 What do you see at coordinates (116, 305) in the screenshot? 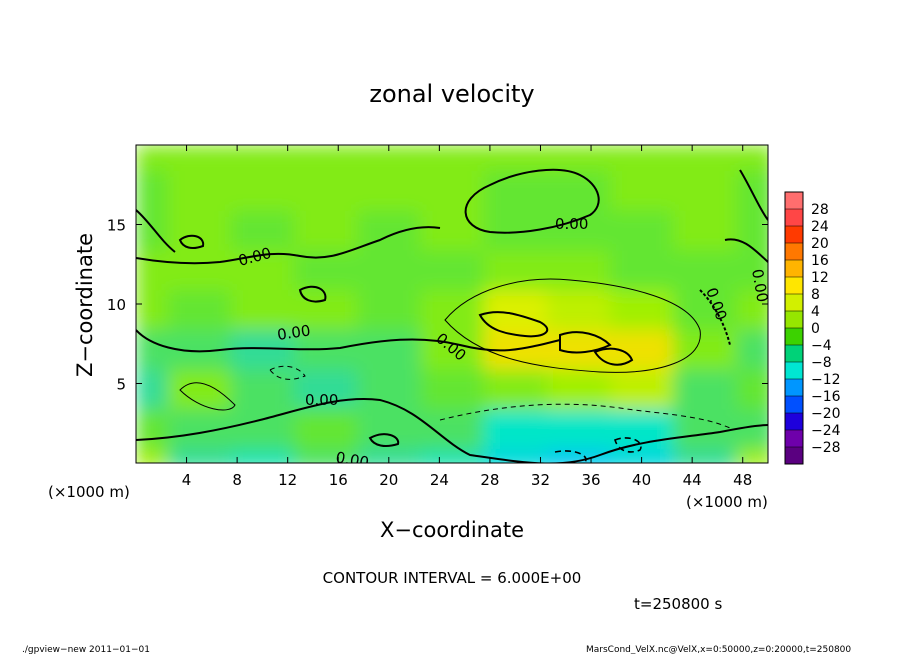
I see `y-tick-label: 10` at bounding box center [116, 305].